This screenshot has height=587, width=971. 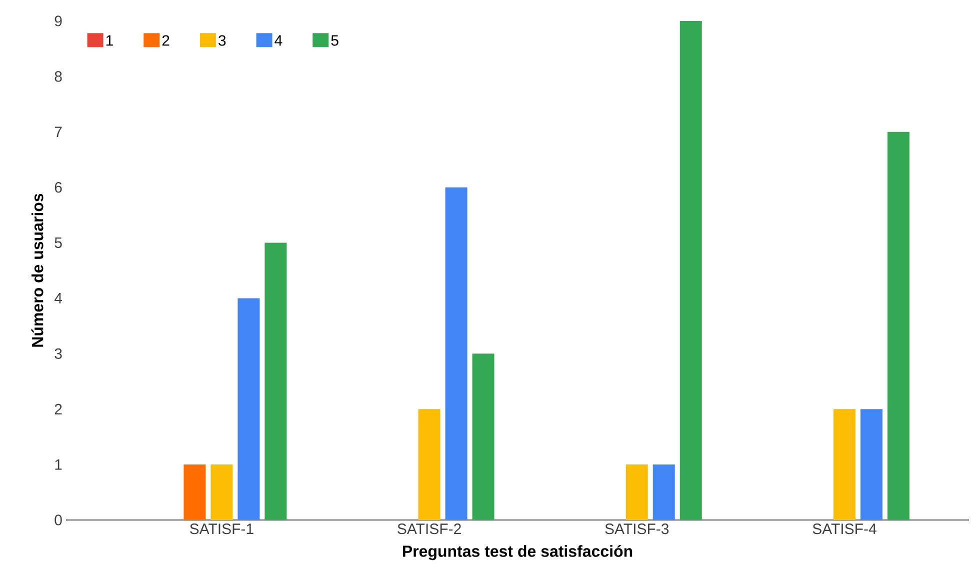 I want to click on x-tick-label: SATISF-3, so click(x=637, y=529).